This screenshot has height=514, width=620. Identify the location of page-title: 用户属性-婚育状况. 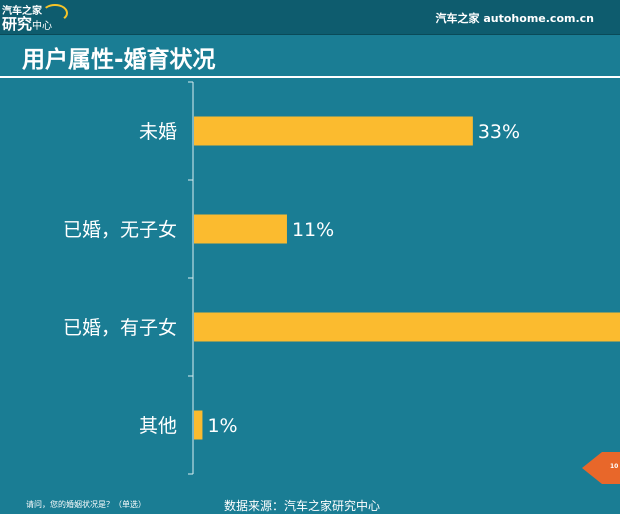
(119, 60).